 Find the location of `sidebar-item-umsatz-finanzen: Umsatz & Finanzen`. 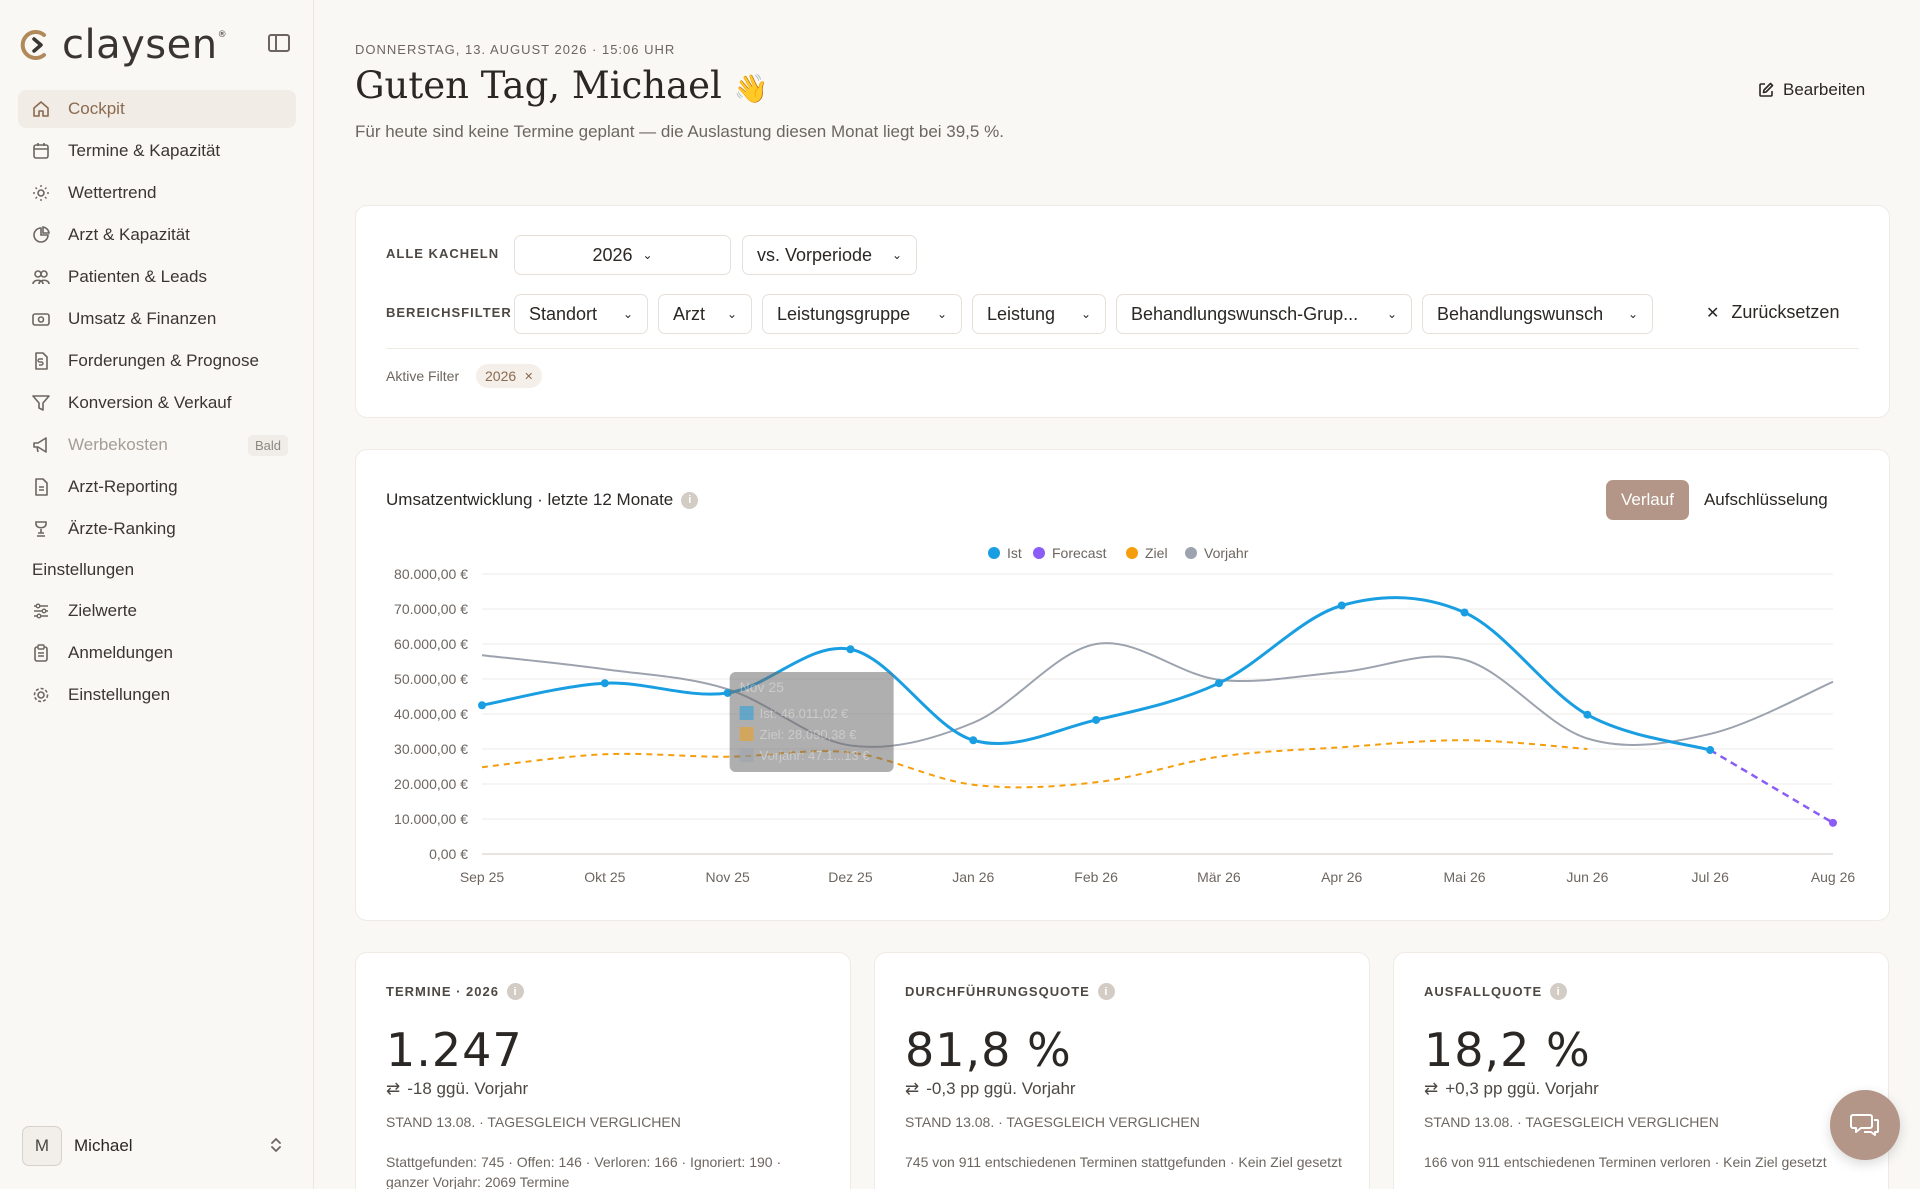

sidebar-item-umsatz-finanzen: Umsatz & Finanzen is located at coordinates (157, 319).